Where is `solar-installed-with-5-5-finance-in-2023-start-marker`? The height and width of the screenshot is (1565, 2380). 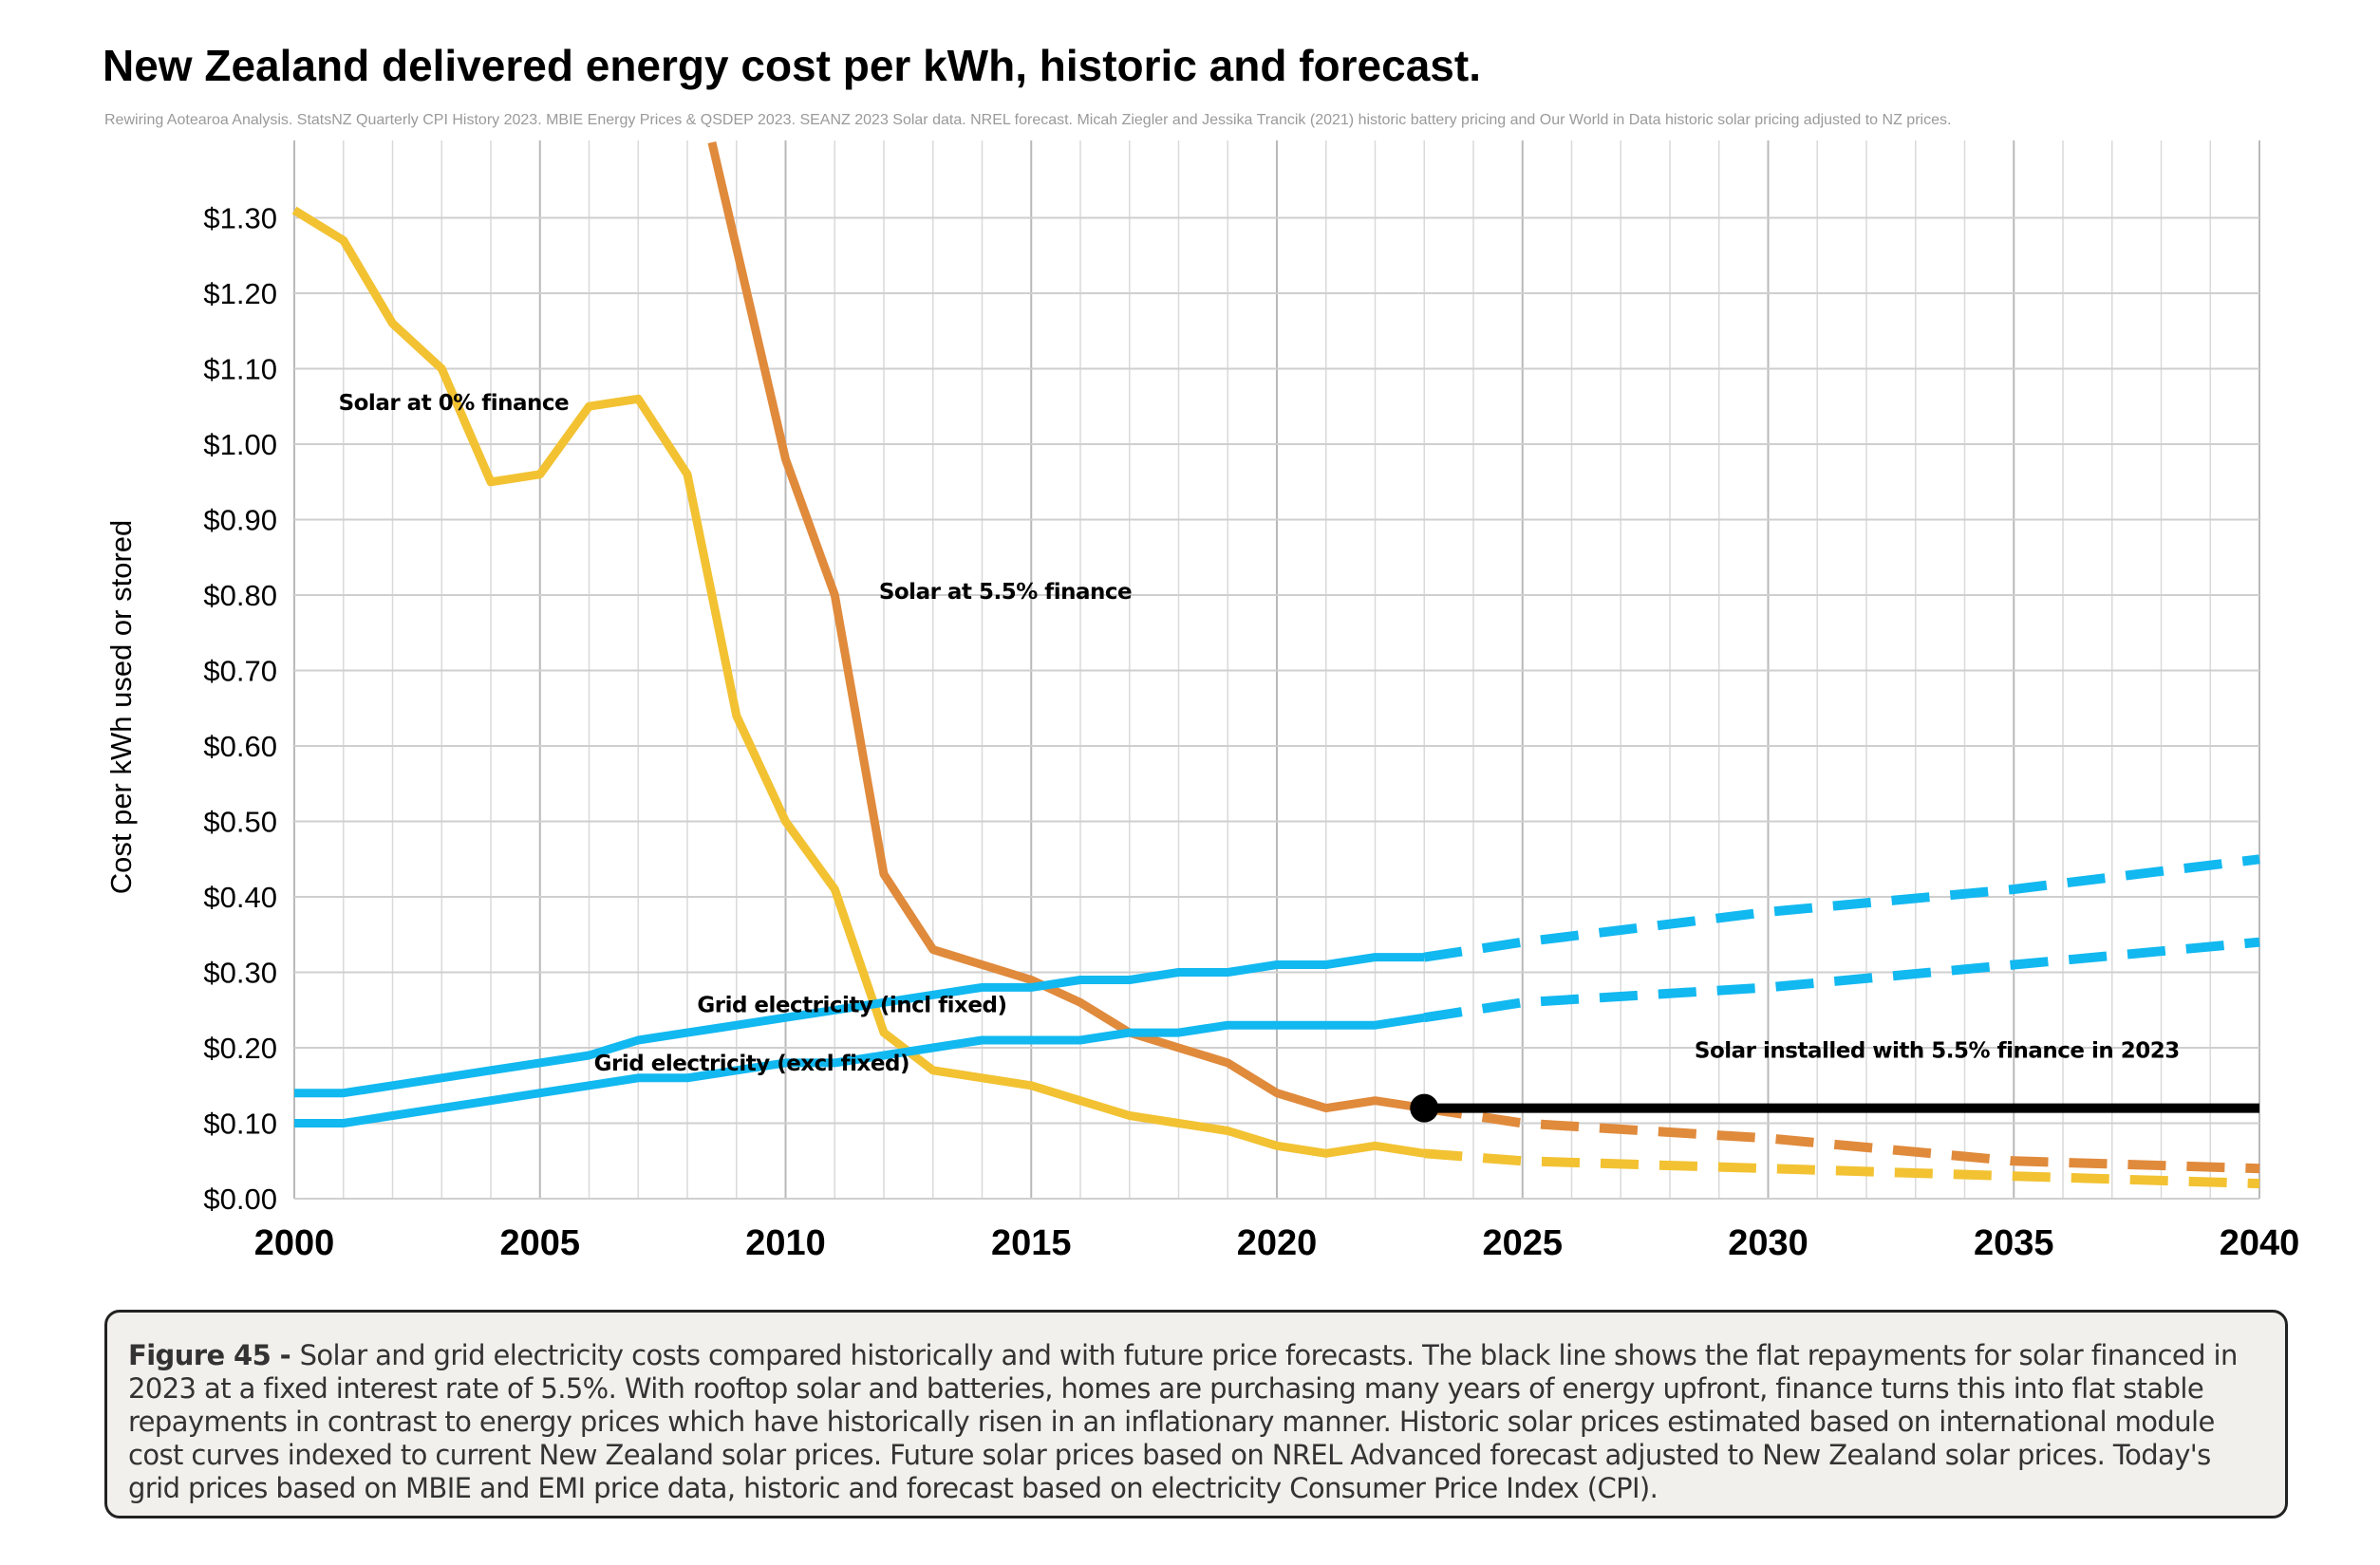
solar-installed-with-5-5-finance-in-2023-start-marker is located at coordinates (1424, 1108).